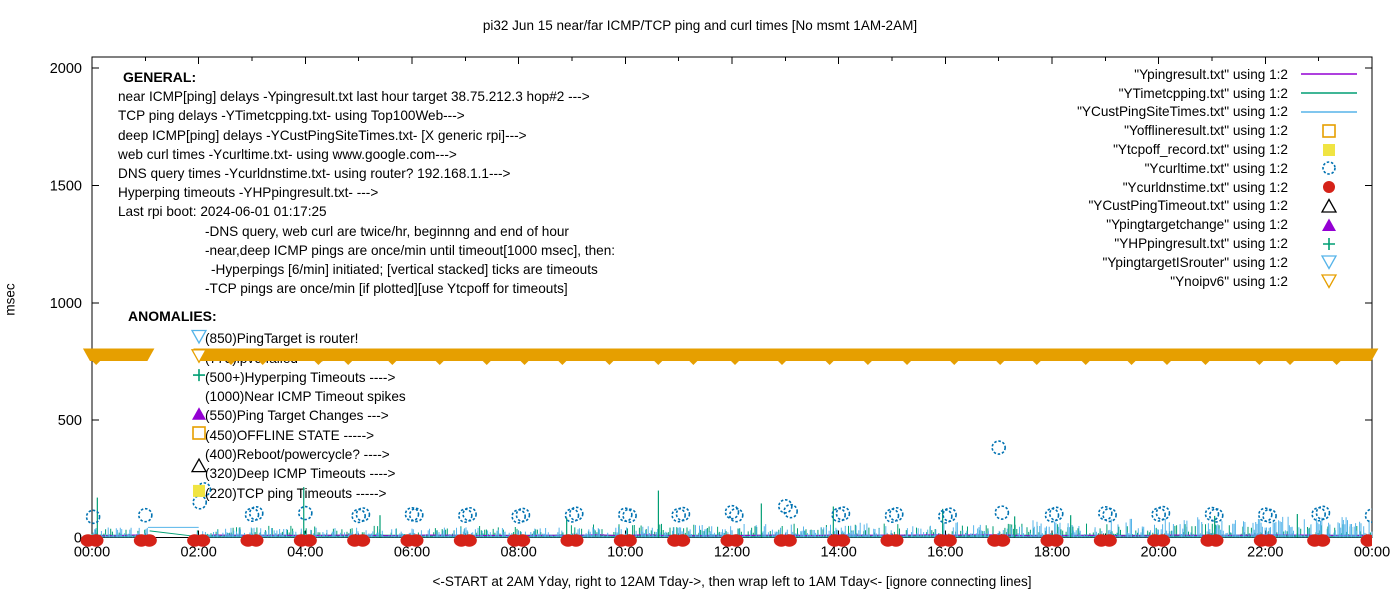  What do you see at coordinates (519, 553) in the screenshot?
I see `svg-text: 08:00` at bounding box center [519, 553].